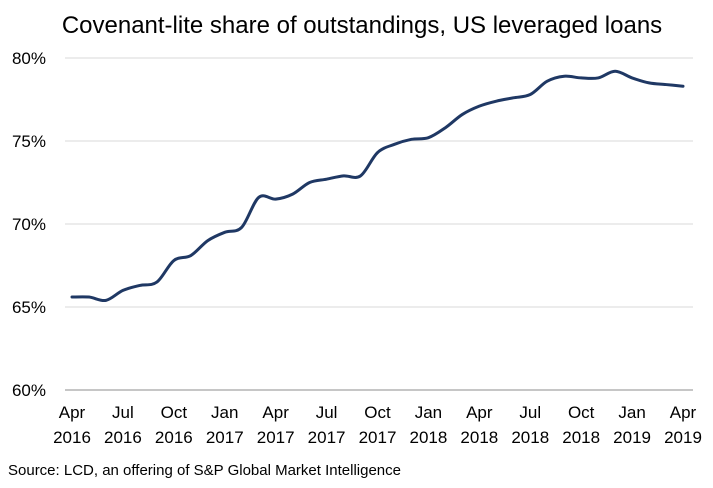 The width and height of the screenshot is (713, 488). I want to click on x-tick-year-oct-2018: 2018, so click(581, 437).